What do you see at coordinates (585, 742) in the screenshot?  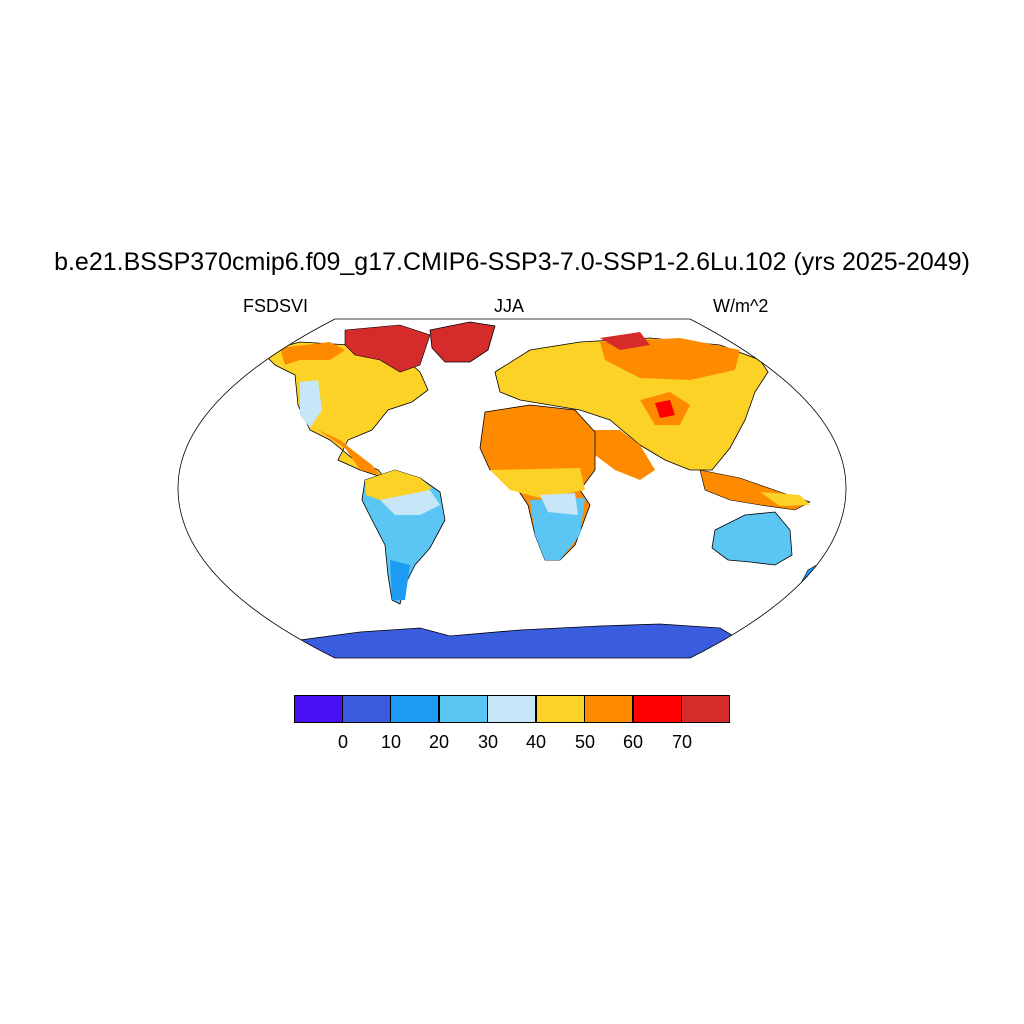 I see `colorbar-tick-label: 50` at bounding box center [585, 742].